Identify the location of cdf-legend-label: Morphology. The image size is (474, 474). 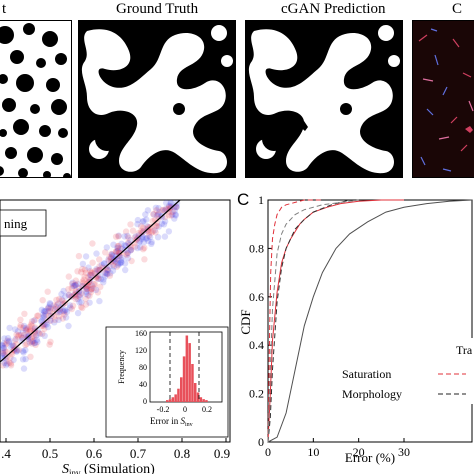
(372, 394).